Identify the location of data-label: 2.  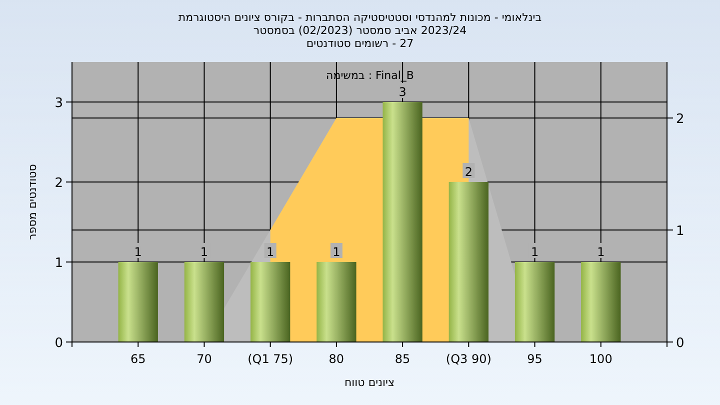
(468, 172).